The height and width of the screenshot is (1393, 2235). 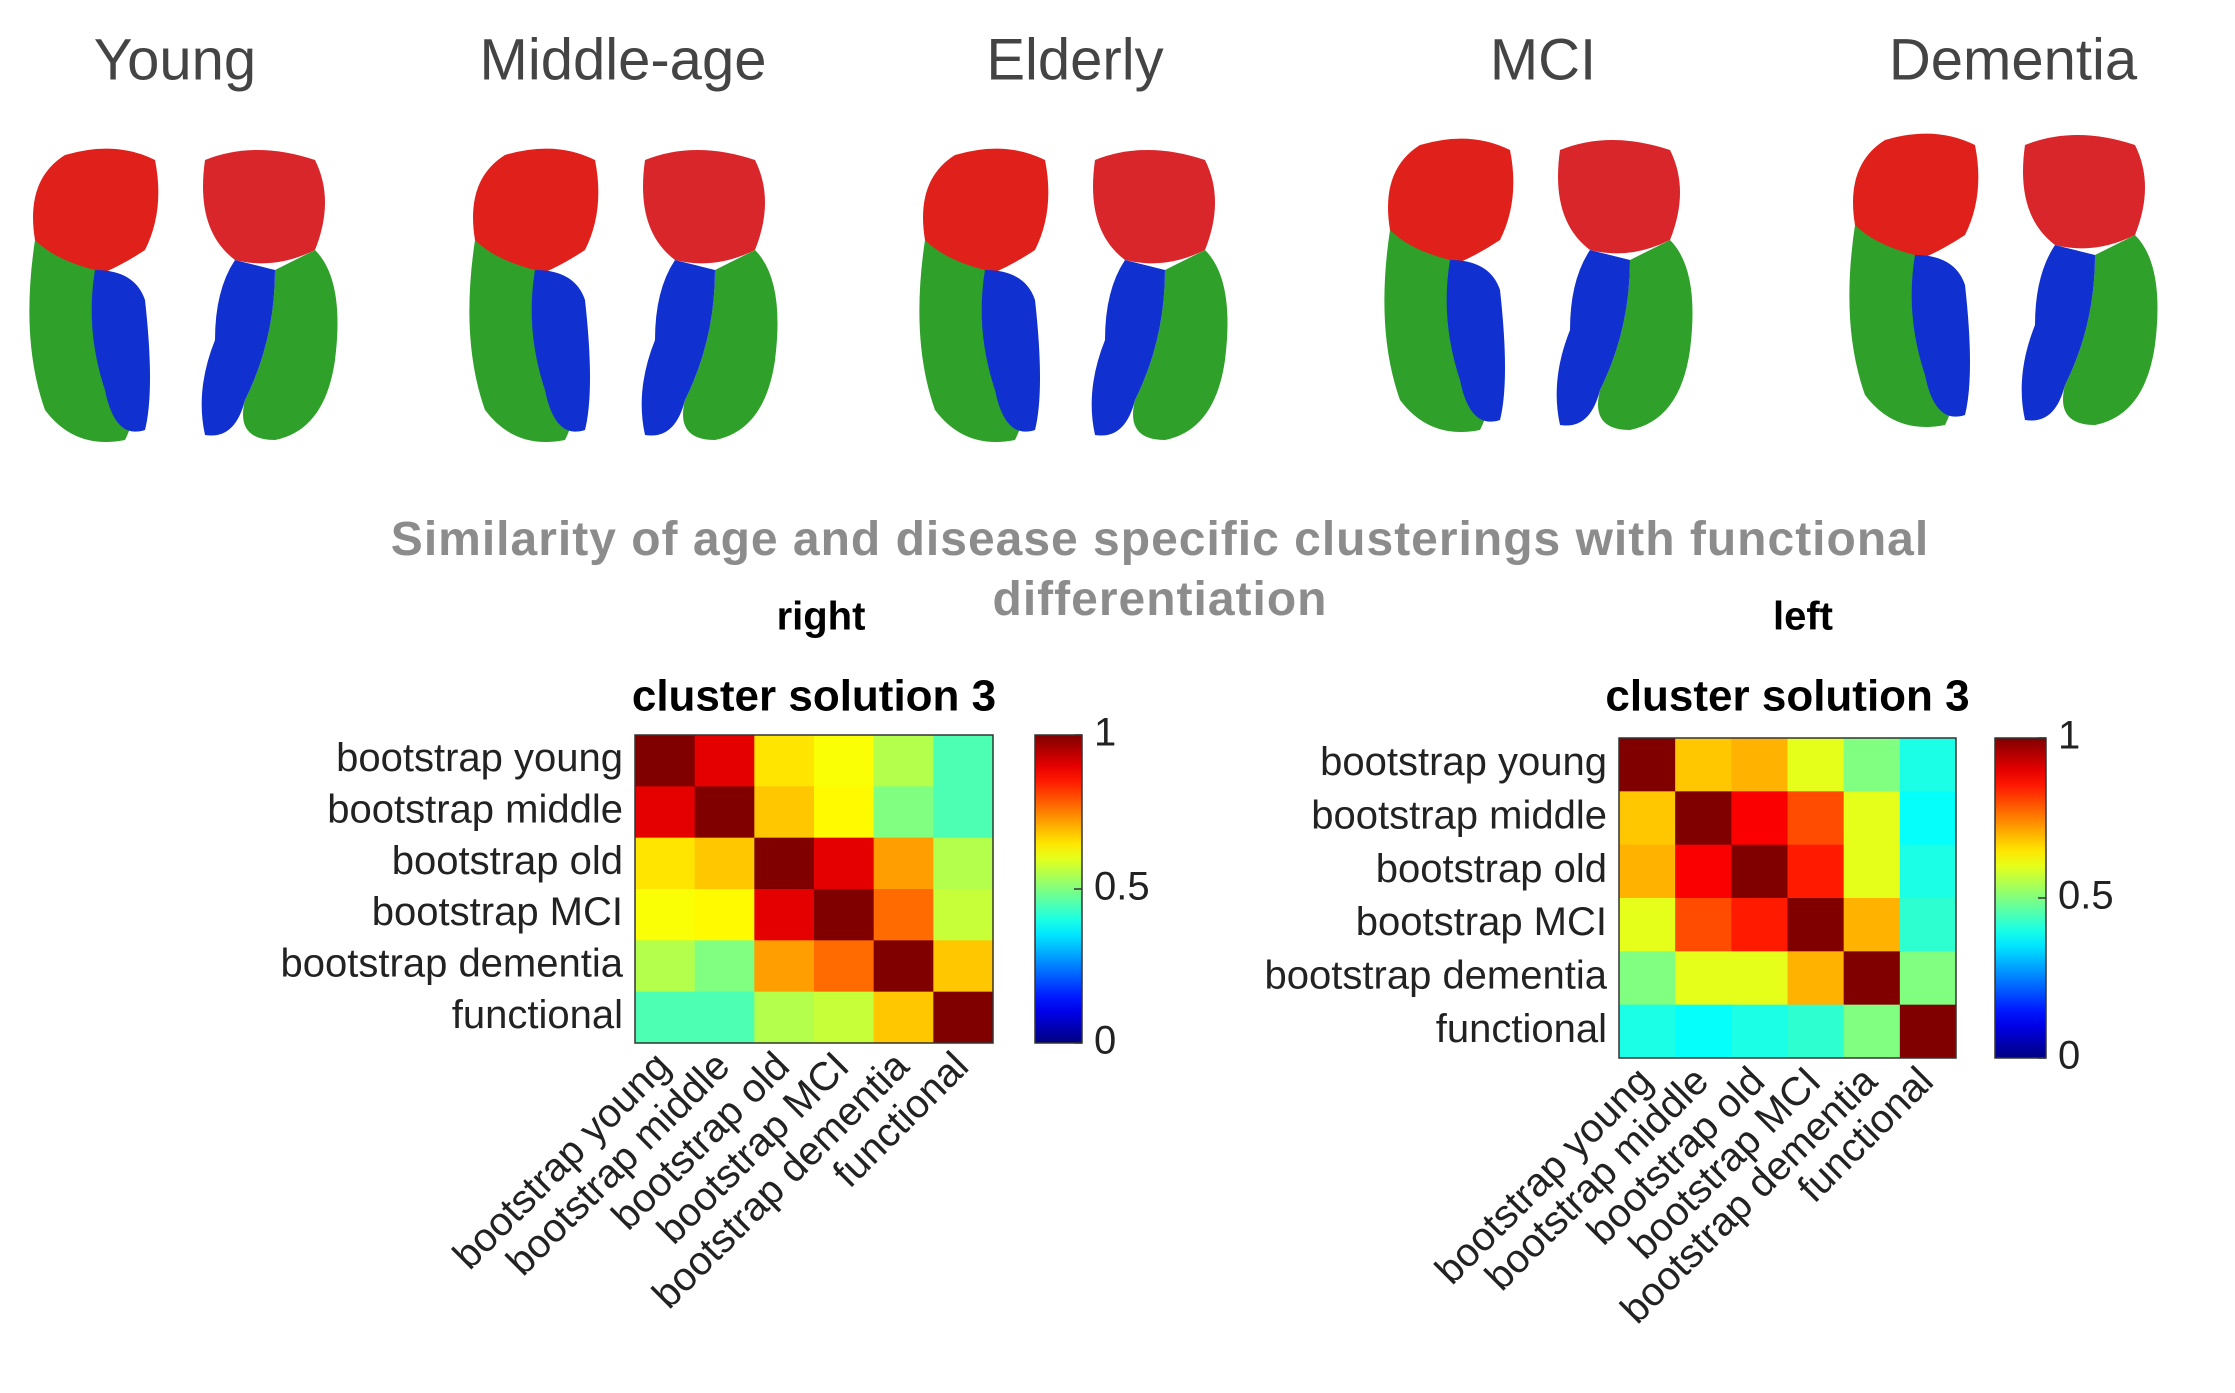 I want to click on y-tick-label: bootstrap middle, so click(x=475, y=810).